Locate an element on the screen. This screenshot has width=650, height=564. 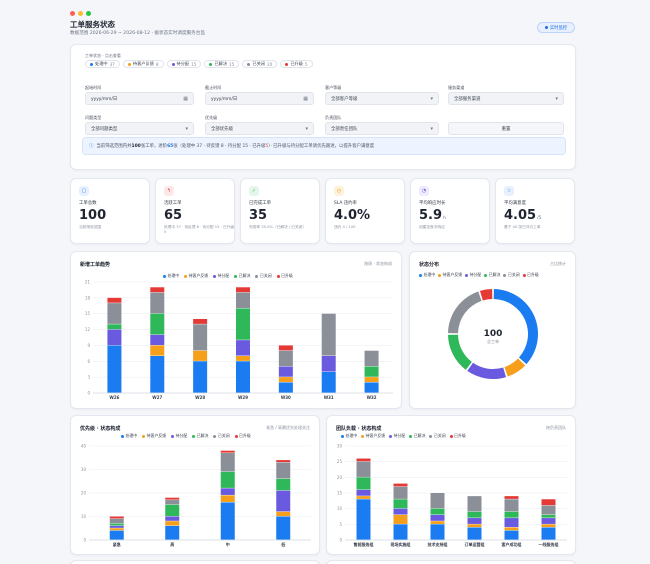
status-chip: 待客户反馈 8 is located at coordinates (143, 64).